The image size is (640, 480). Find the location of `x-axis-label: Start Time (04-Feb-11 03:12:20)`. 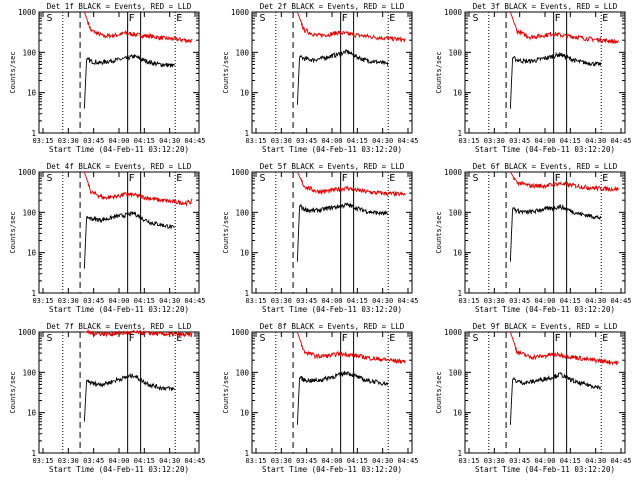

x-axis-label: Start Time (04-Feb-11 03:12:20) is located at coordinates (119, 309).